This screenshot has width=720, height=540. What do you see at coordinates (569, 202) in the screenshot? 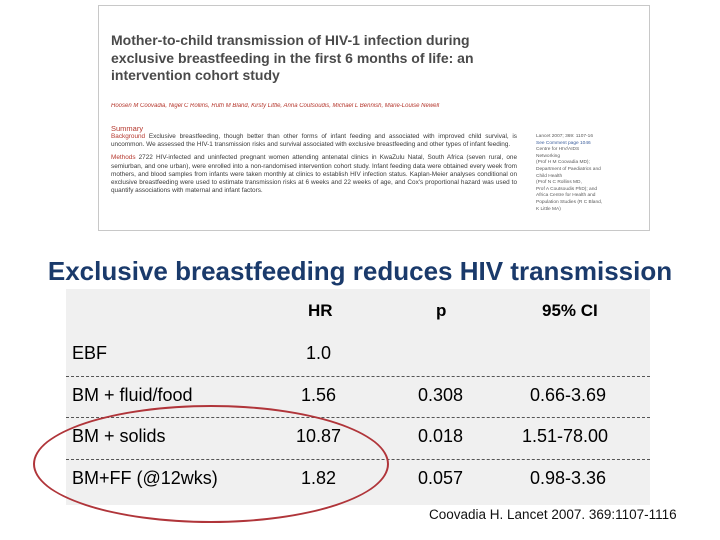
I see `side-line: Population Studies (R C Bland,` at bounding box center [569, 202].